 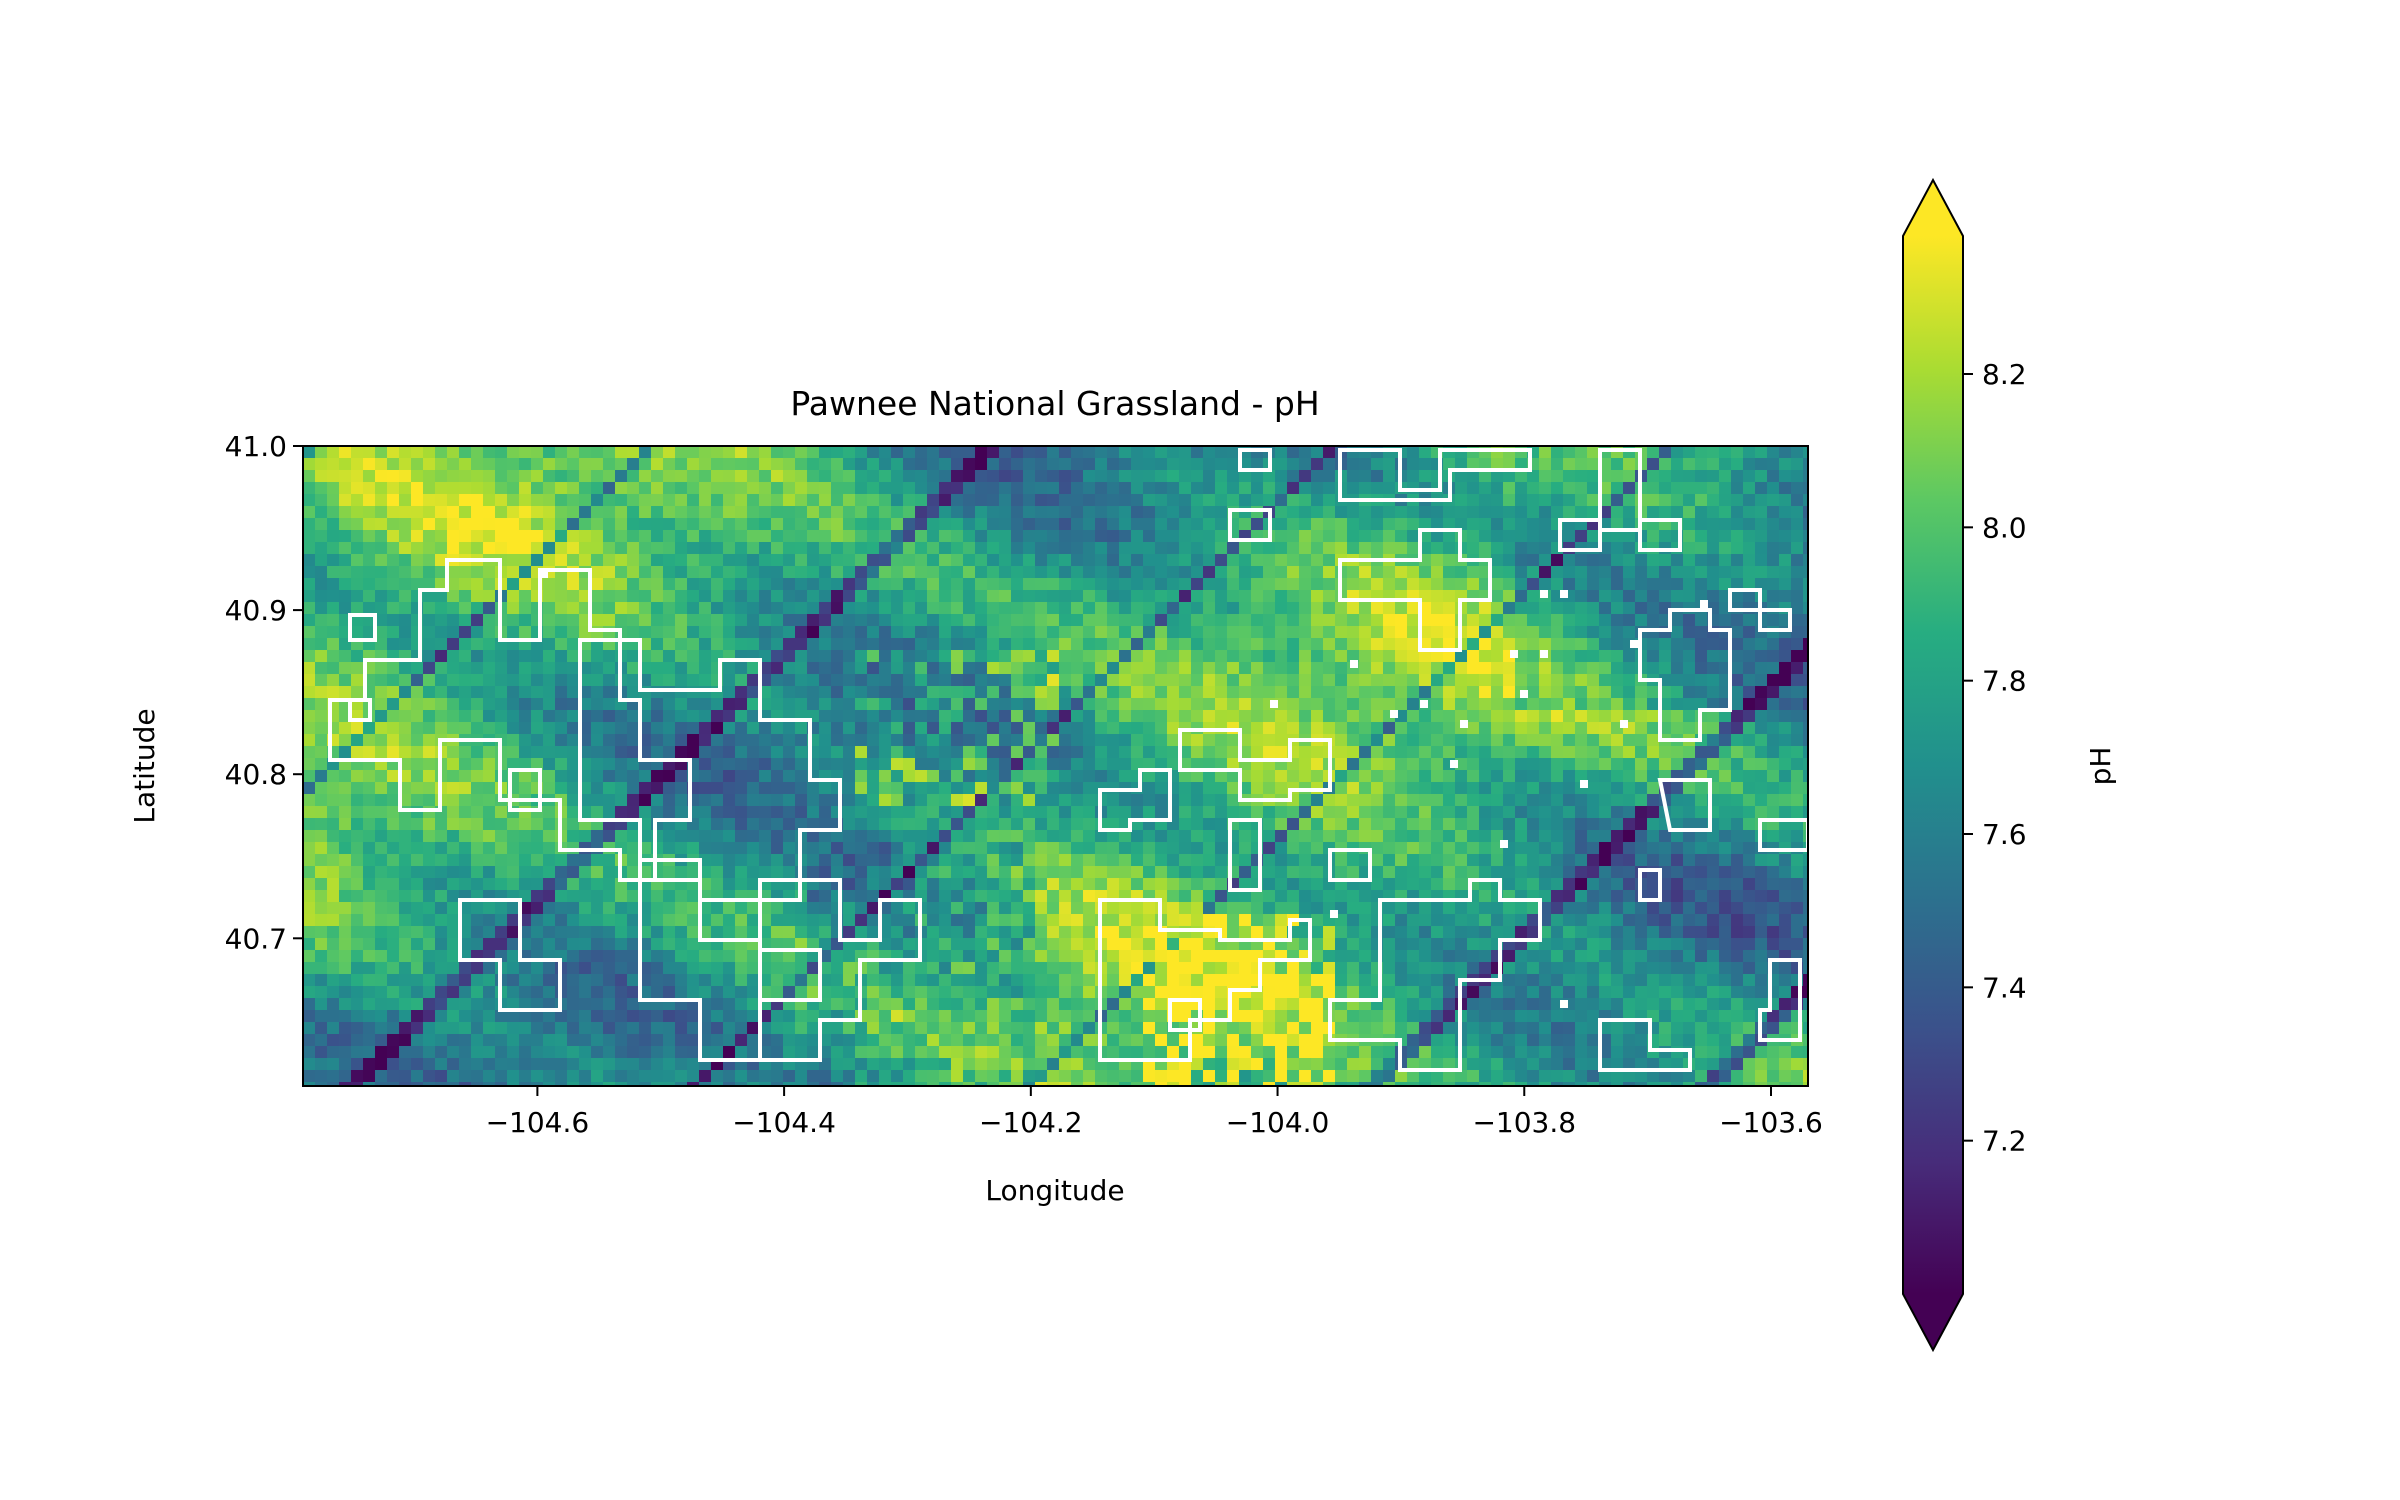 What do you see at coordinates (1054, 1190) in the screenshot?
I see `x-axis-label: Longitude` at bounding box center [1054, 1190].